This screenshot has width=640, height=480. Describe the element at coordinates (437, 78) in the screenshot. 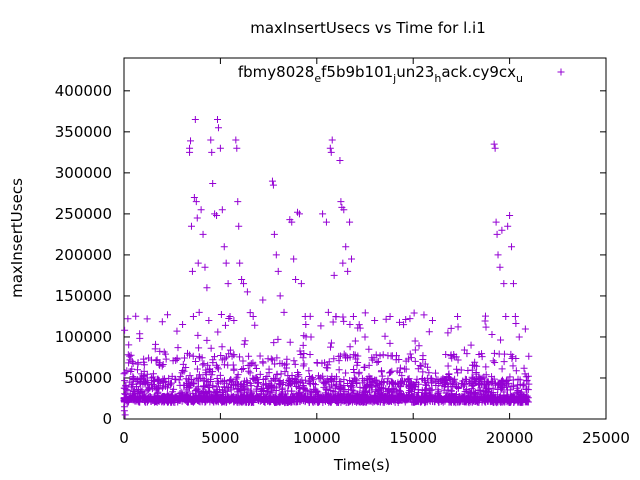

I see `legend-label-subscript: h` at that location.